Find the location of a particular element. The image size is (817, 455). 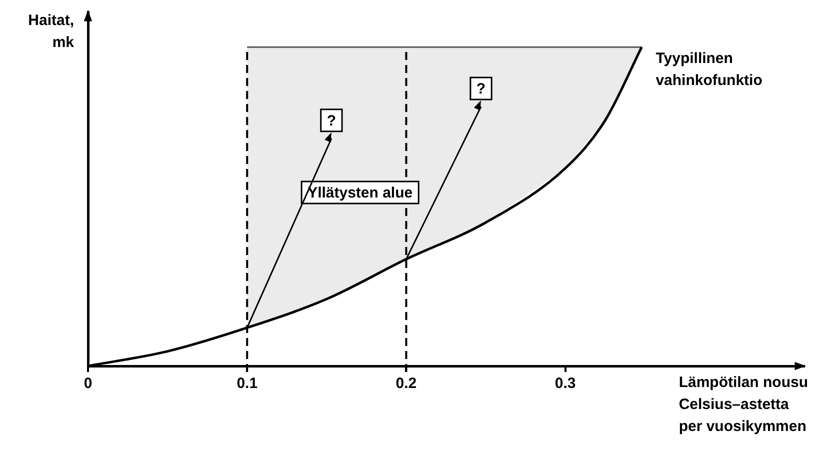

x-tick-label: 0.3 is located at coordinates (565, 383).